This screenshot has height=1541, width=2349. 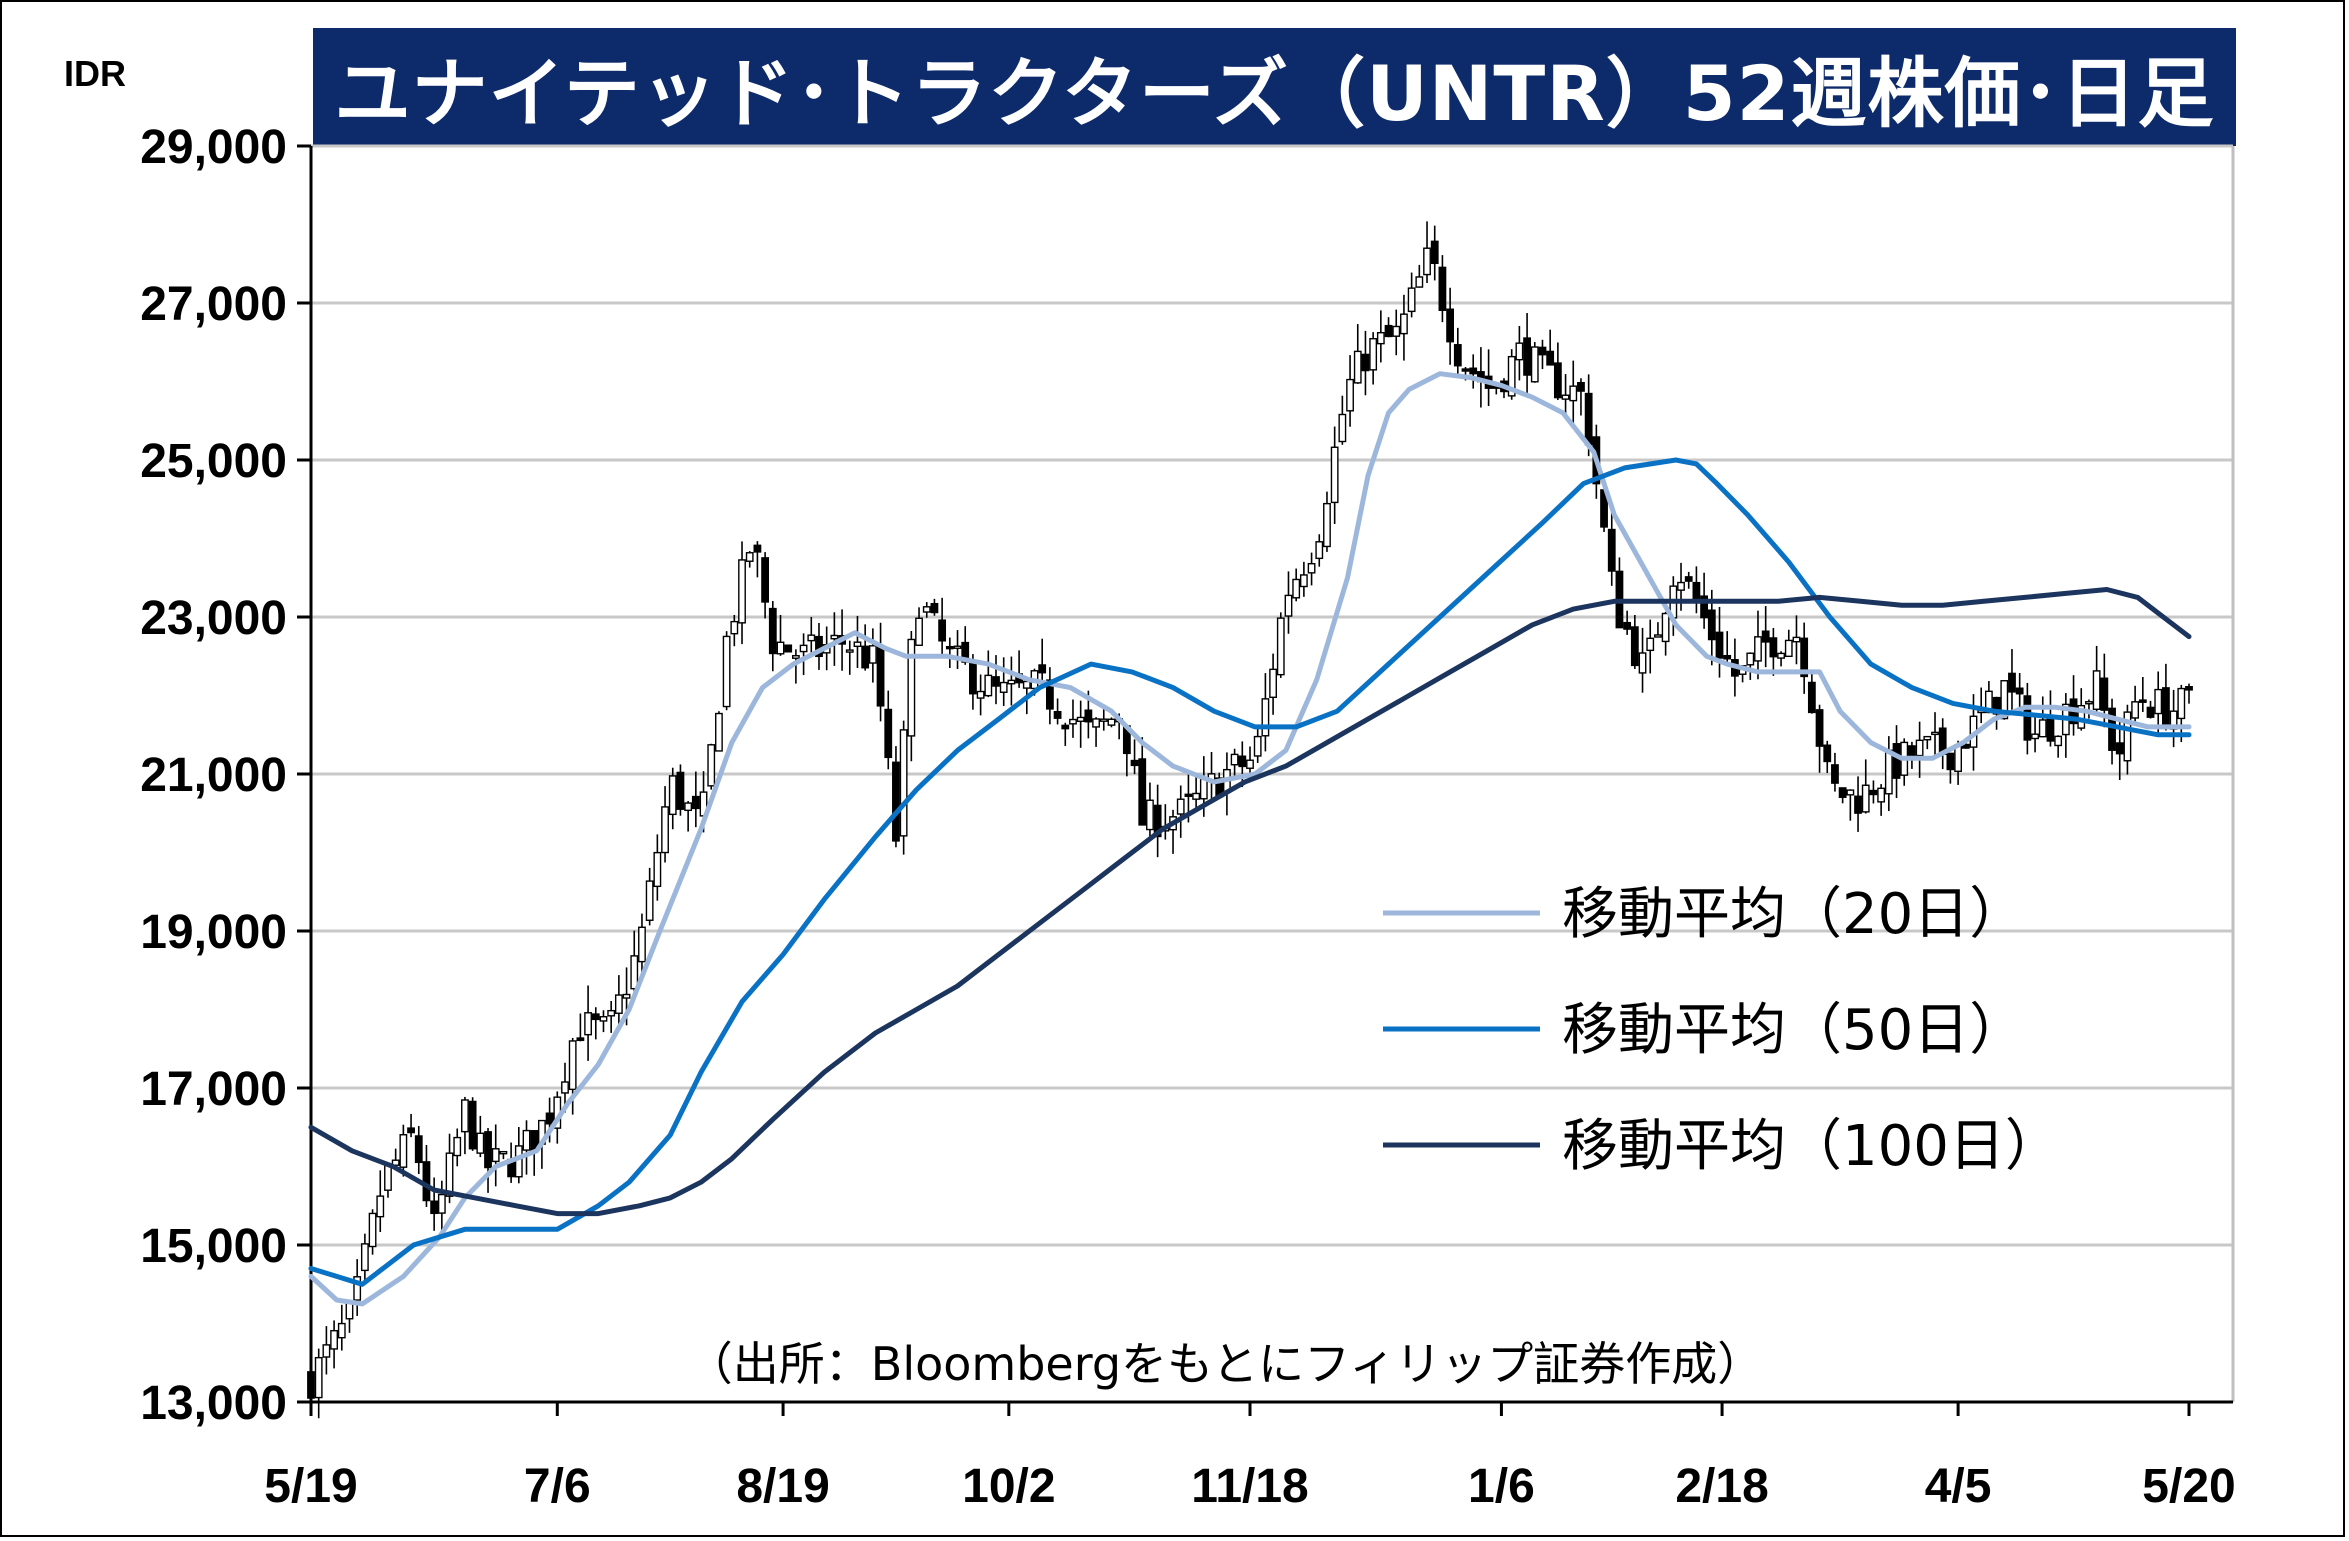 What do you see at coordinates (557, 1486) in the screenshot?
I see `x-tick-label: 7/6` at bounding box center [557, 1486].